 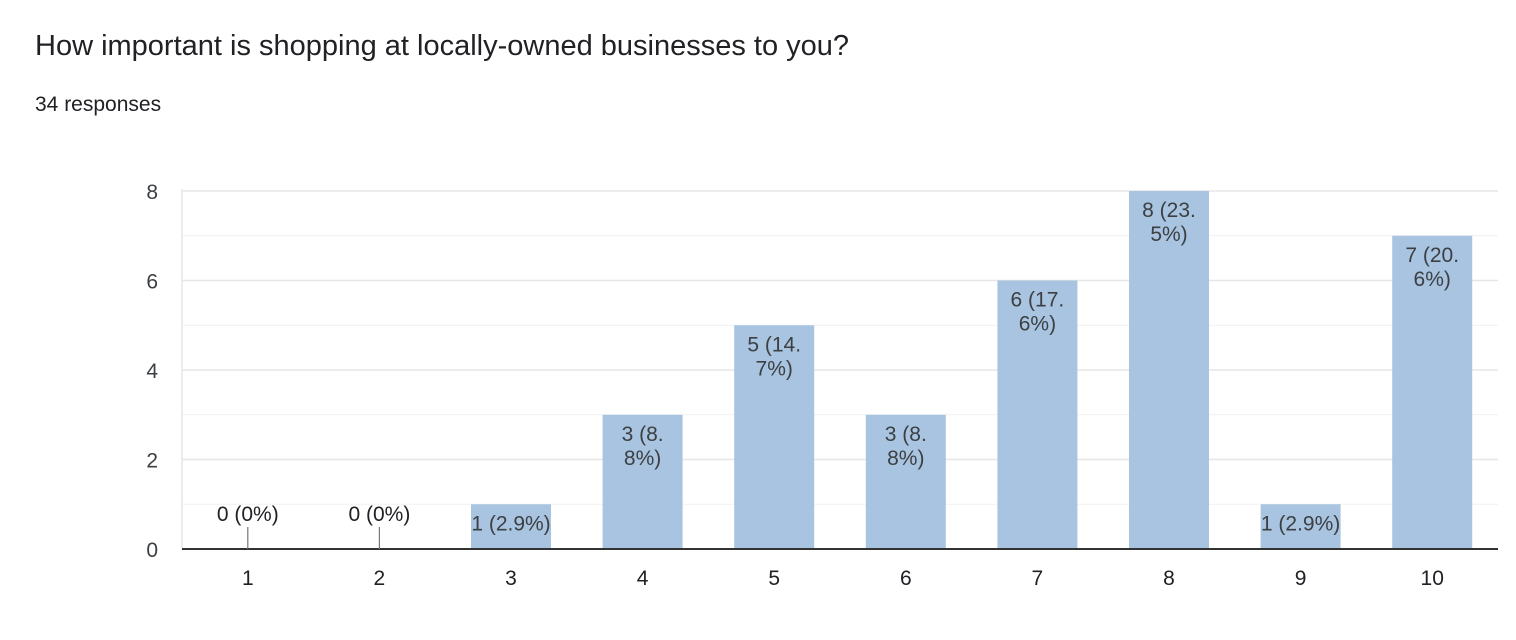 I want to click on y-tick-label: 2, so click(x=152, y=461).